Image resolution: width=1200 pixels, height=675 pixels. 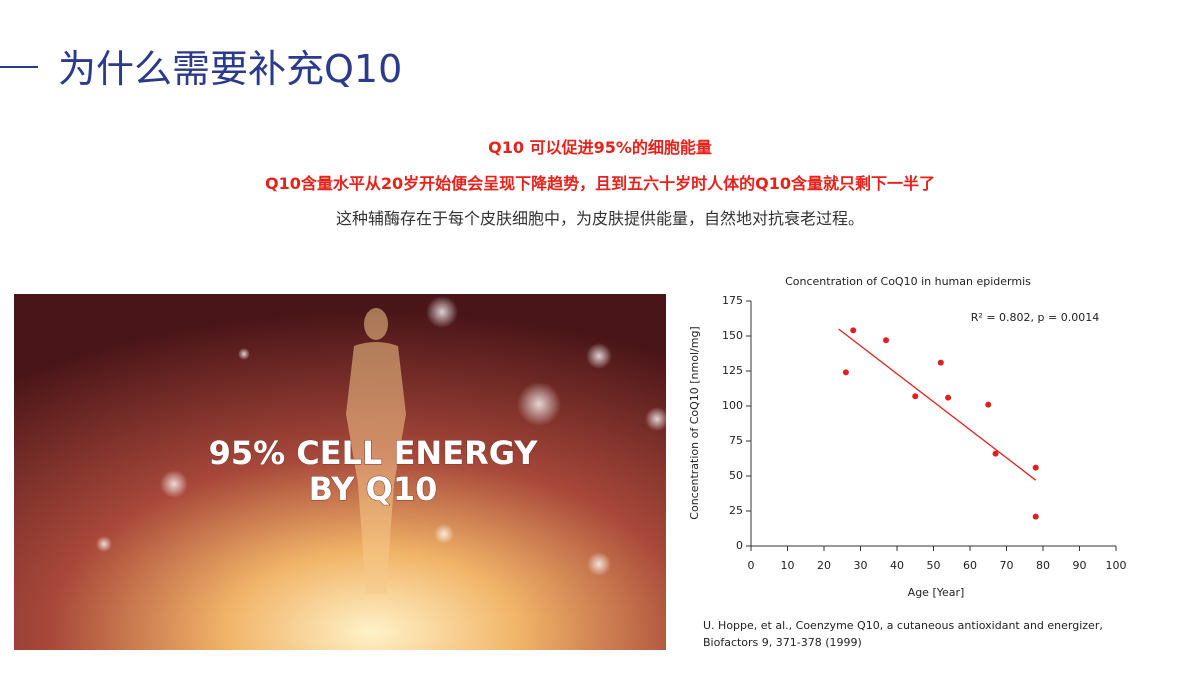 What do you see at coordinates (600, 147) in the screenshot?
I see `intro-line: Q10 可以促进95%的细胞能量` at bounding box center [600, 147].